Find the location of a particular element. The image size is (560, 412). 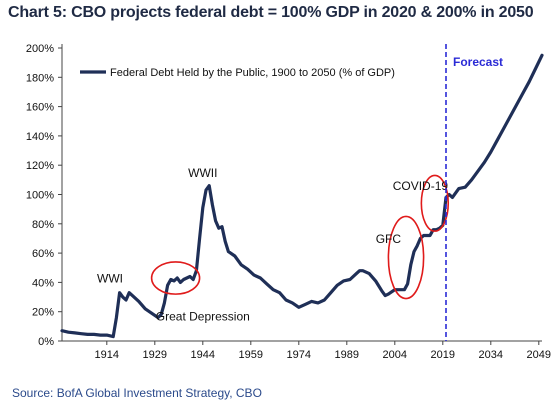

x-tick-label: 1974 is located at coordinates (299, 355).